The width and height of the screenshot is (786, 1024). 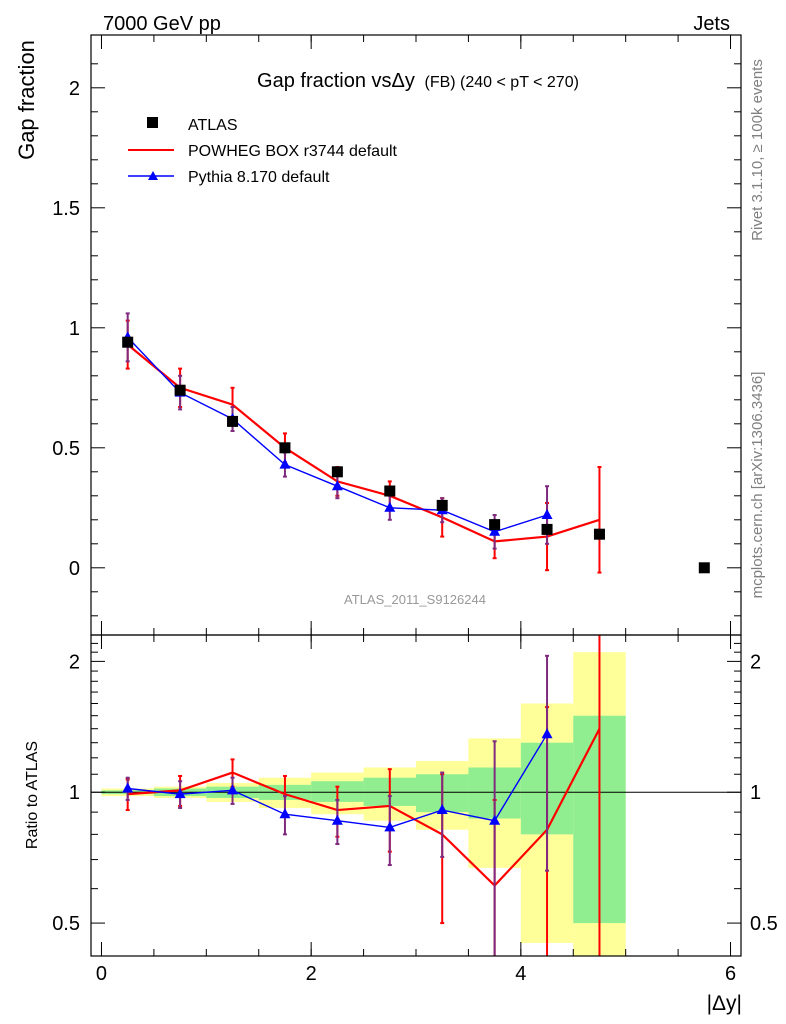 What do you see at coordinates (74, 569) in the screenshot?
I see `y-tick-label-main: 0` at bounding box center [74, 569].